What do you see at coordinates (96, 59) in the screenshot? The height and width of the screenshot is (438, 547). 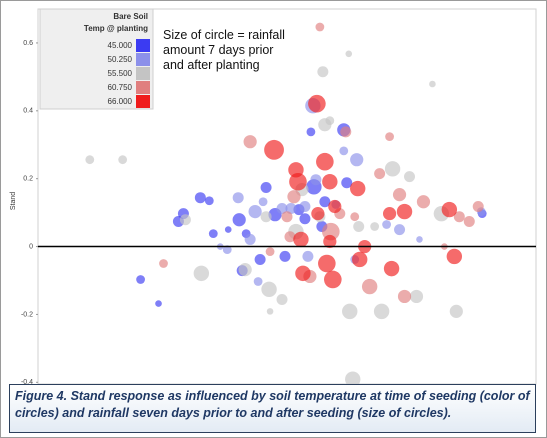 I see `legend-box` at bounding box center [96, 59].